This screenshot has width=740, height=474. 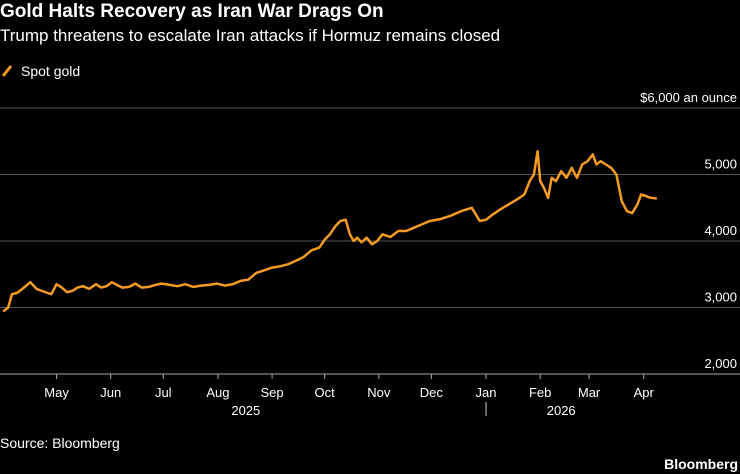 I want to click on x-tick-label: Sep, so click(x=272, y=392).